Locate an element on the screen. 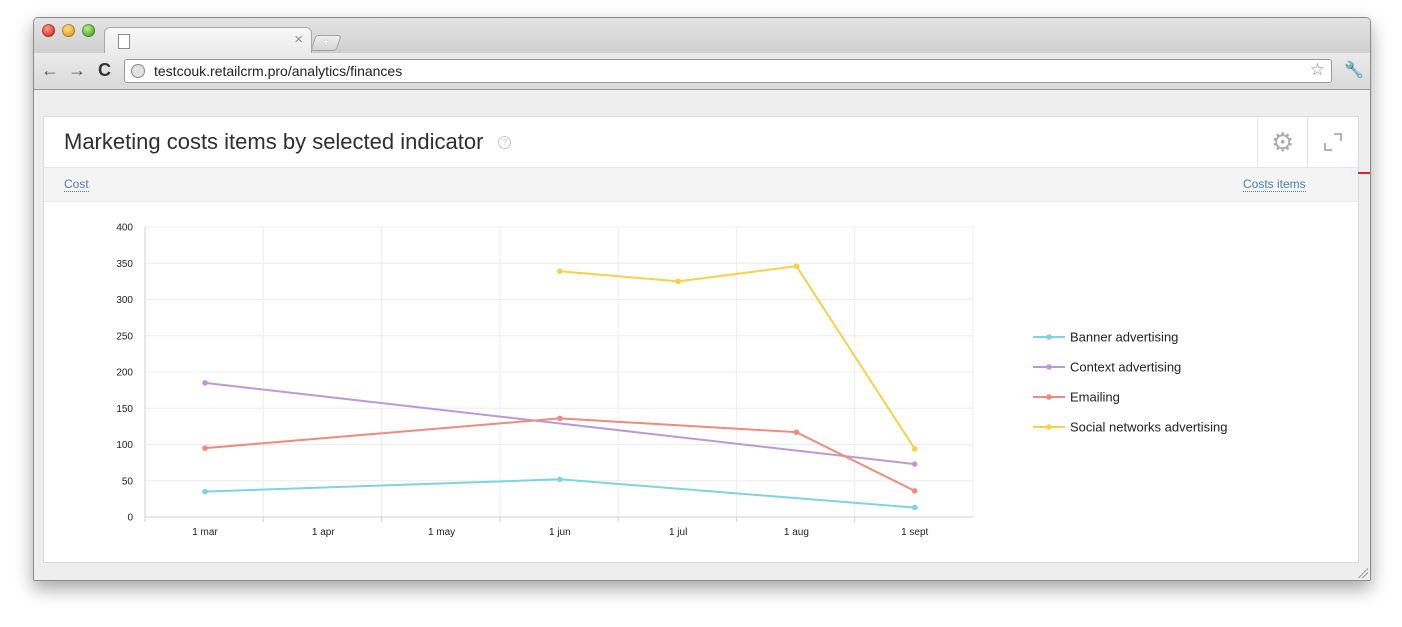 Image resolution: width=1402 pixels, height=627 pixels. y-tick-label: 400 is located at coordinates (124, 228).